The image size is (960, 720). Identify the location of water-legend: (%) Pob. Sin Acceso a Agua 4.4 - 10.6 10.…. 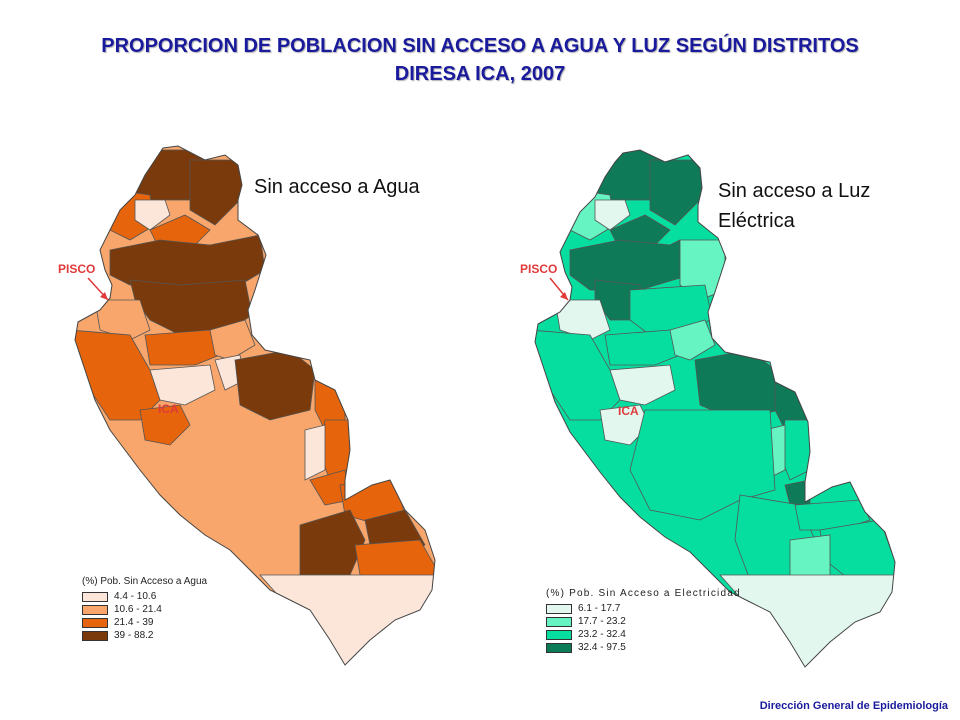
(144, 609).